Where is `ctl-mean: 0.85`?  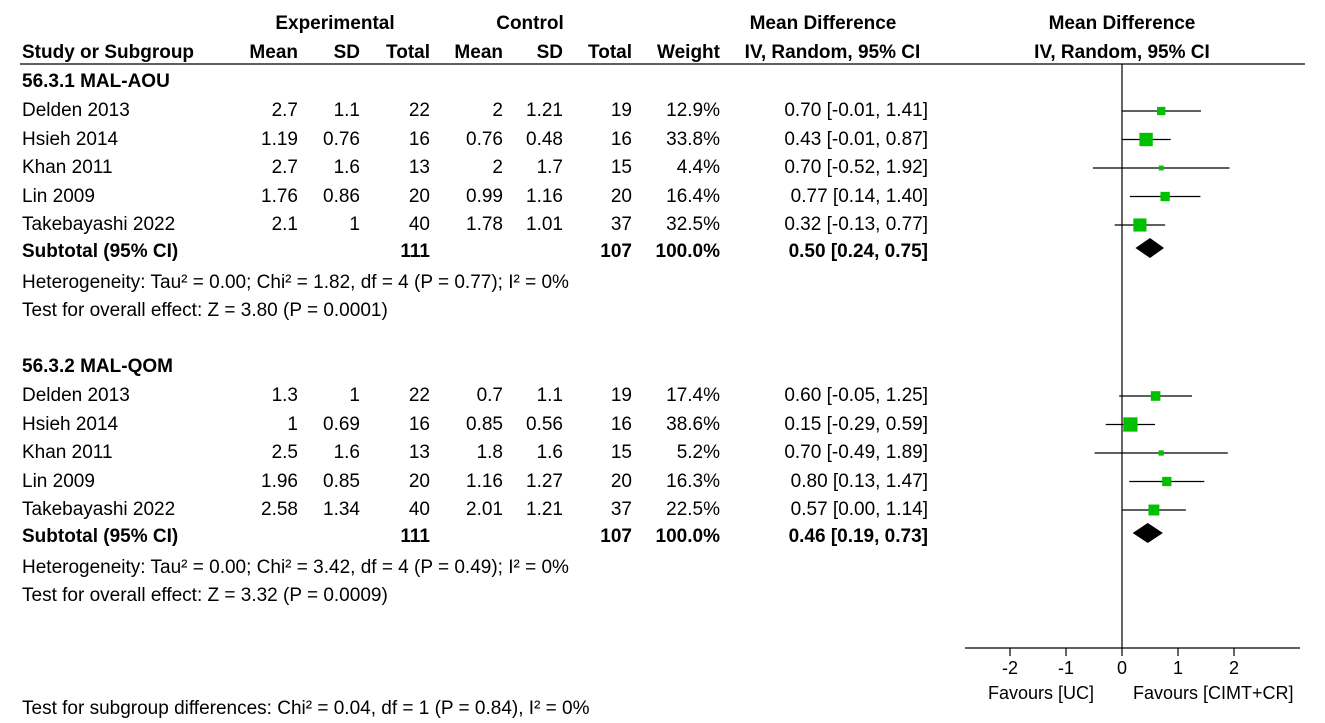
ctl-mean: 0.85 is located at coordinates (484, 424).